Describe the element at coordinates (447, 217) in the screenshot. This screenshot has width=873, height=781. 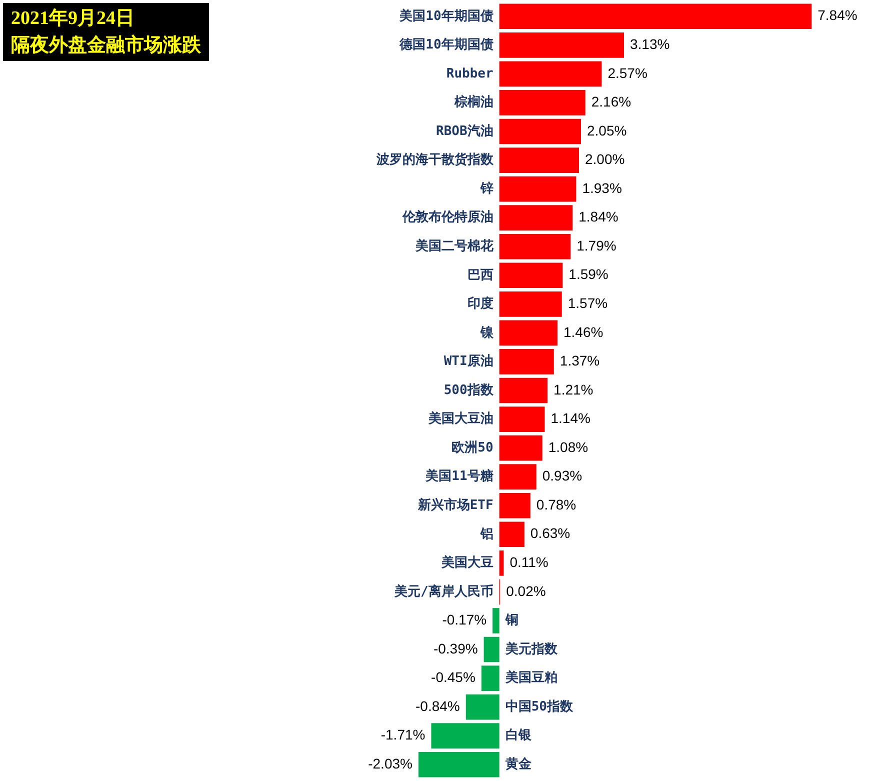
I see `y-tick-label: 伦敦布伦特原油` at that location.